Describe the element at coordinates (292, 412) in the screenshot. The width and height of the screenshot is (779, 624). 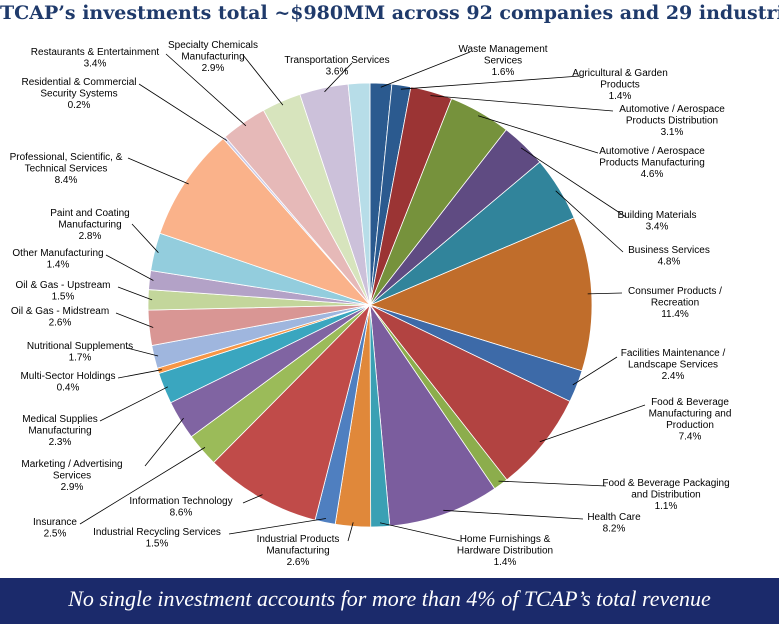
I see `pie-slice-information-technology` at that location.